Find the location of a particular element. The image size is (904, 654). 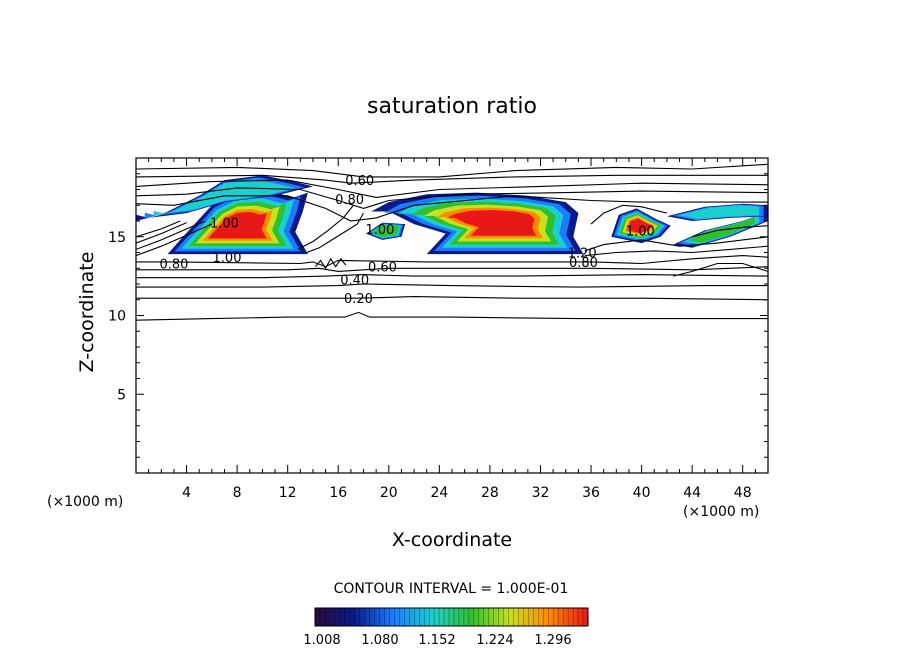

y-axis-unit: (×1000 m) is located at coordinates (85, 502).